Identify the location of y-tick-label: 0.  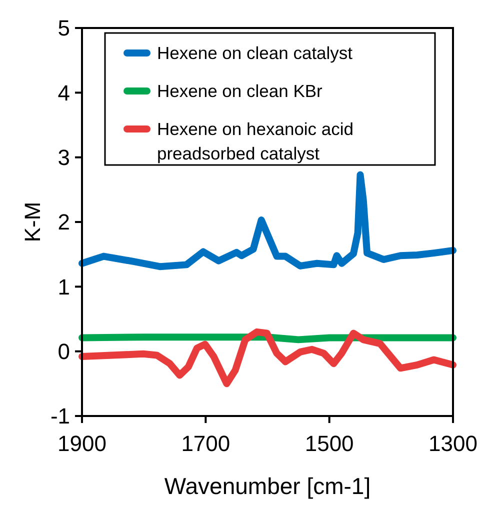
(64, 351).